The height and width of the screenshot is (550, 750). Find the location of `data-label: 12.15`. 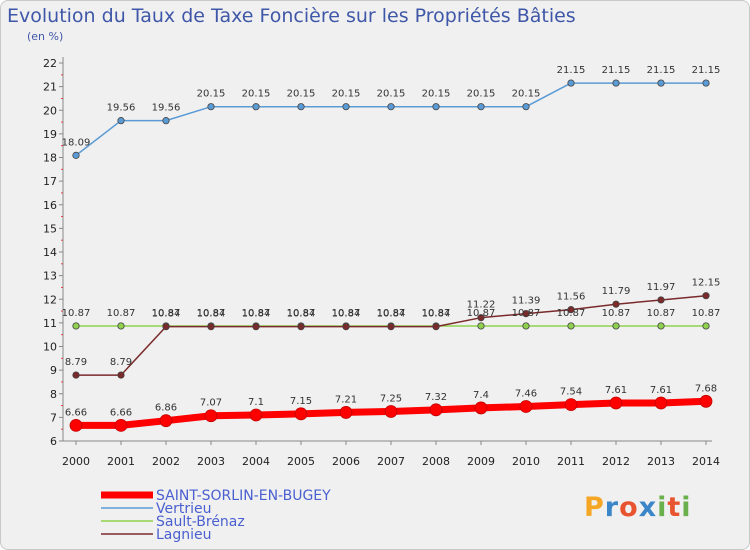

data-label: 12.15 is located at coordinates (706, 283).